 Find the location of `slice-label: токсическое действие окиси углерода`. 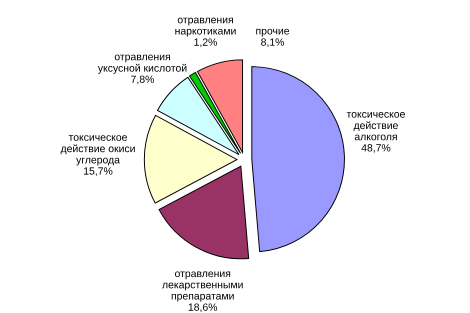

slice-label: токсическое действие окиси углерода is located at coordinates (97, 150).